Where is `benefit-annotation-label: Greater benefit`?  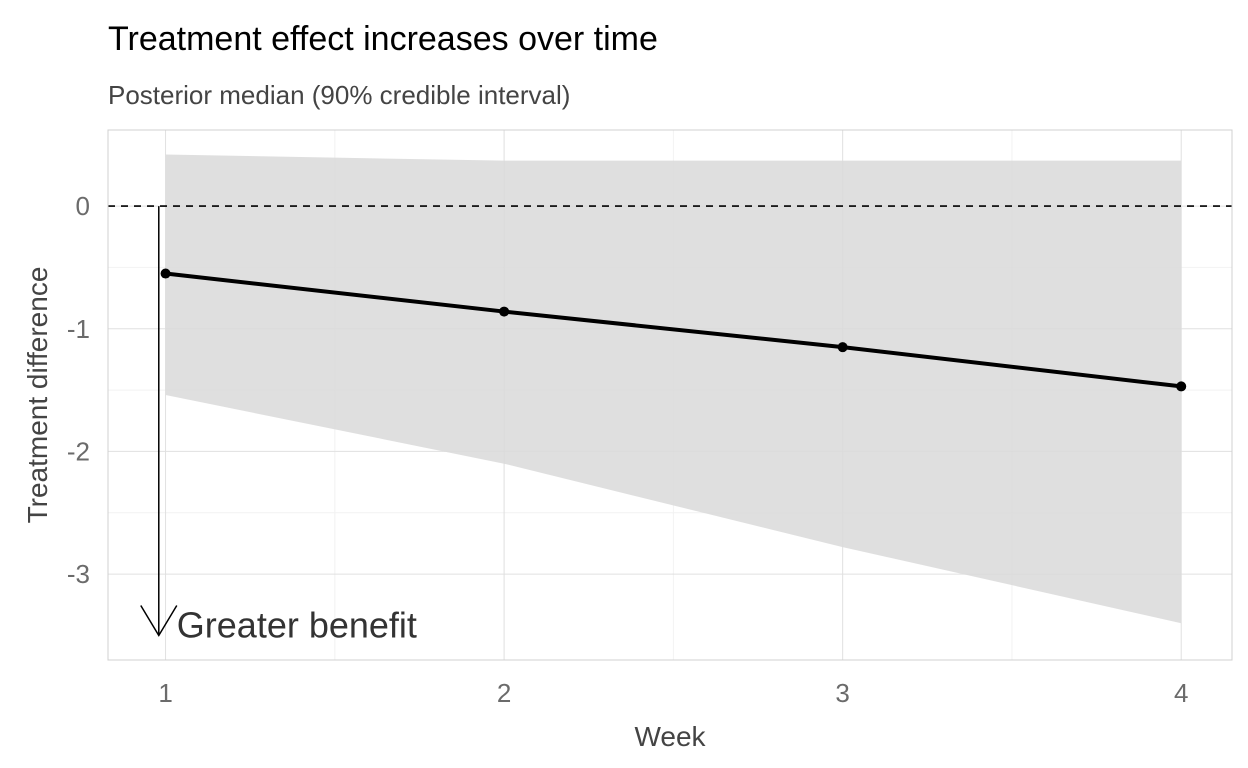
benefit-annotation-label: Greater benefit is located at coordinates (297, 624).